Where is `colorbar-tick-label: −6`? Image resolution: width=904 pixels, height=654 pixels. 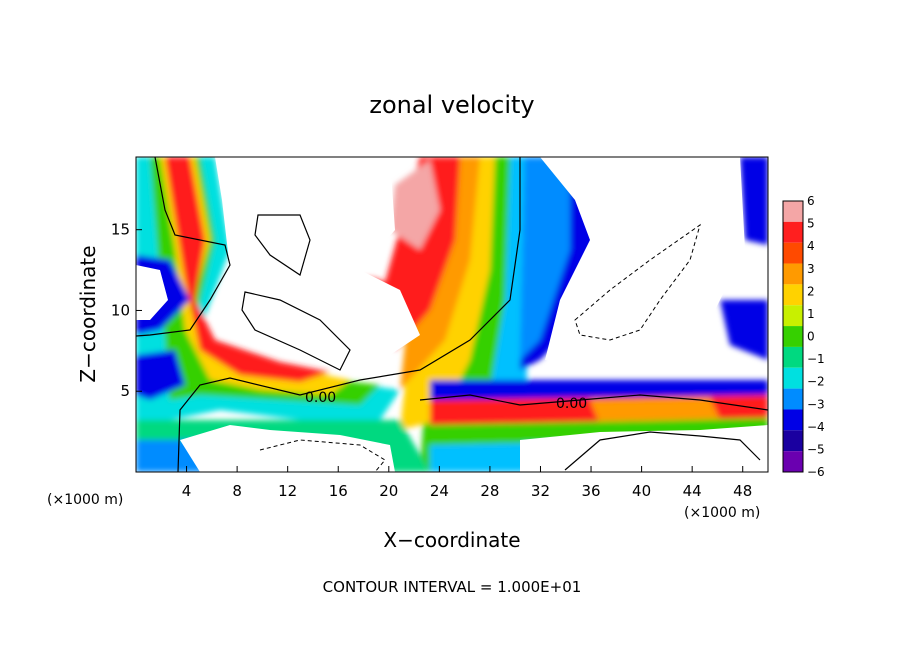
colorbar-tick-label: −6 is located at coordinates (816, 472).